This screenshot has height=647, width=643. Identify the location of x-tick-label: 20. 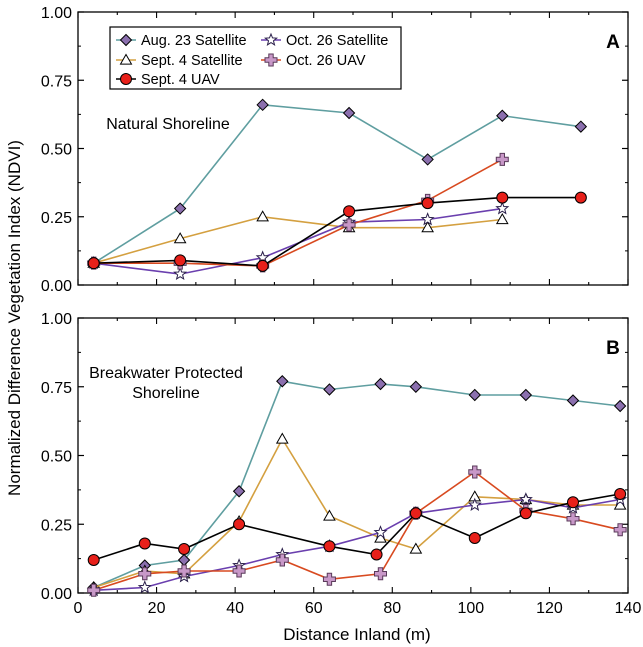
(157, 608).